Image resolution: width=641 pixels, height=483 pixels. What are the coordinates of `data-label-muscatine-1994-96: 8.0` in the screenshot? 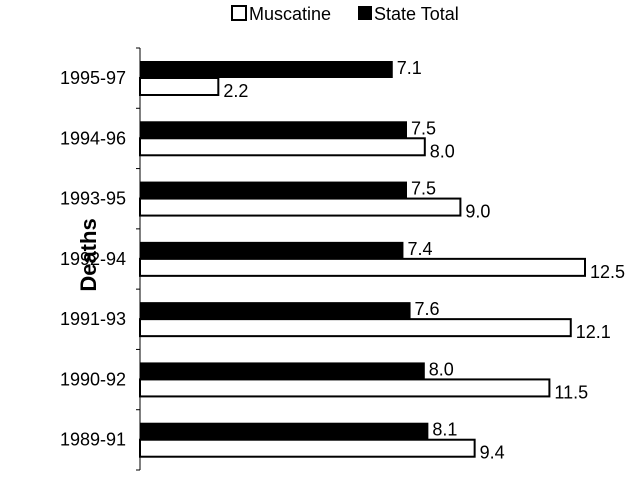 It's located at (442, 151).